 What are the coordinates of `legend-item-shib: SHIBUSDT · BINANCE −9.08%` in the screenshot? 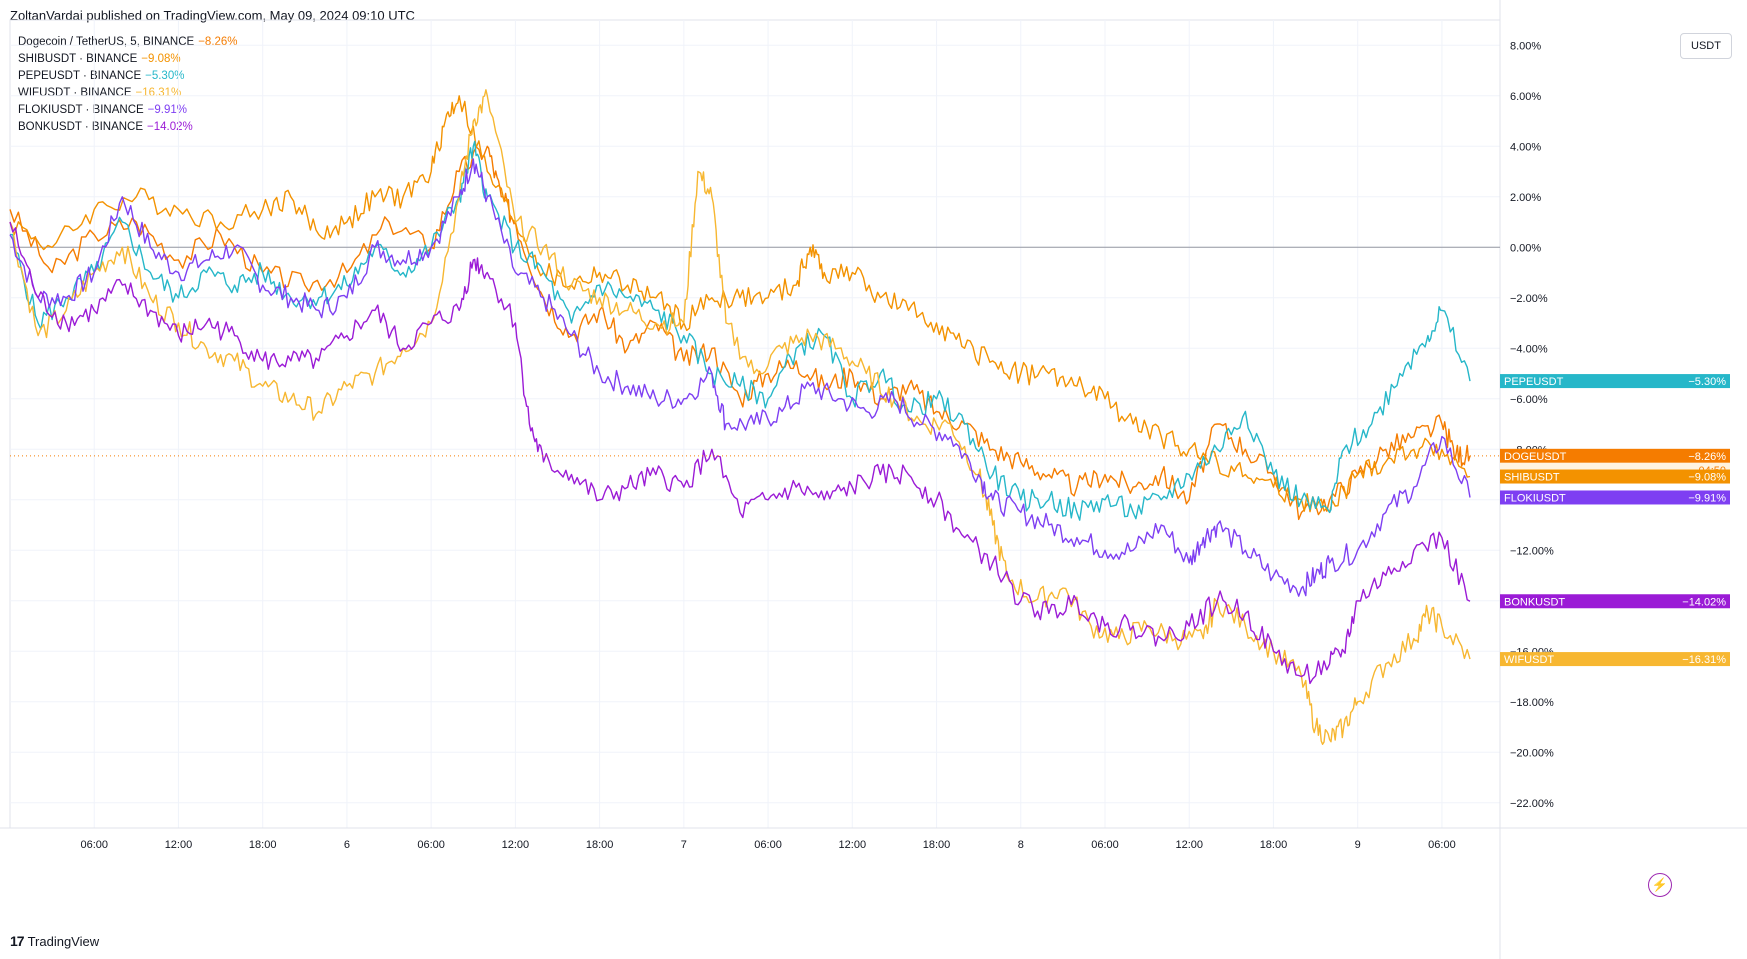 It's located at (128, 59).